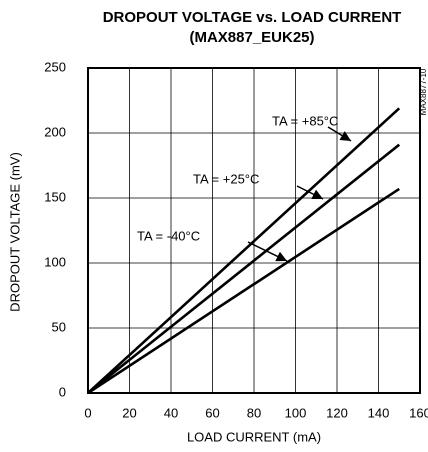 This screenshot has height=452, width=428. What do you see at coordinates (171, 412) in the screenshot?
I see `x-tick-label: 40` at bounding box center [171, 412].